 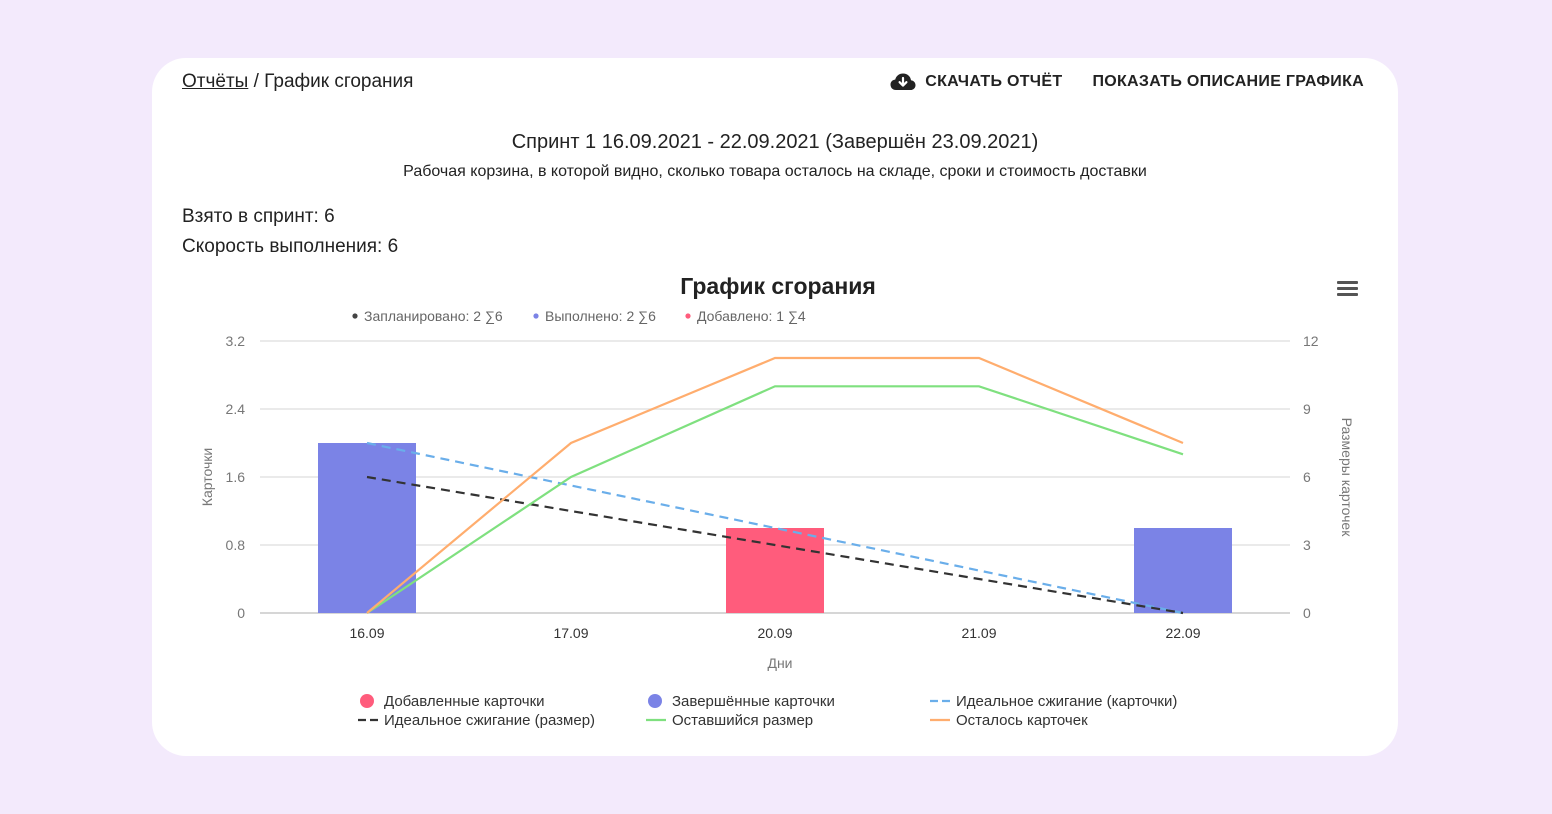 What do you see at coordinates (994, 81) in the screenshot?
I see `download-report-label: СКАЧАТЬ ОТЧЁТ` at bounding box center [994, 81].